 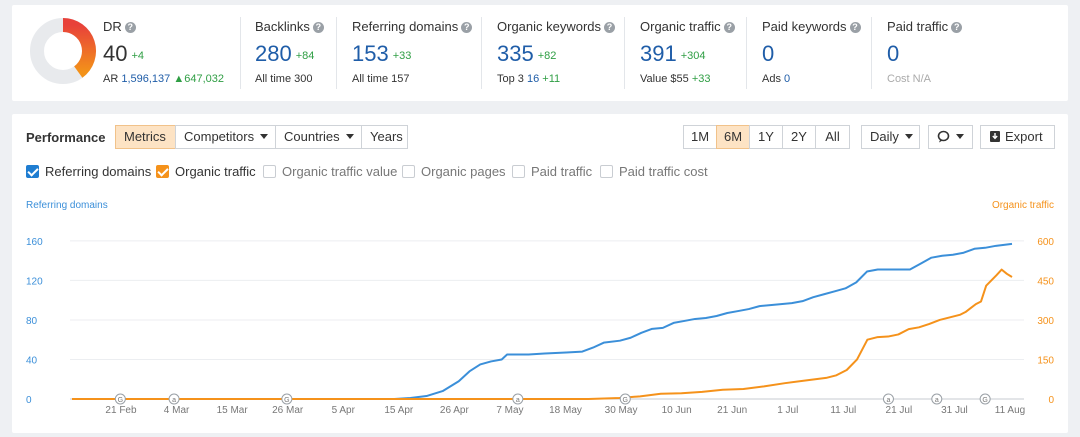 I want to click on export-button: Export, so click(x=1017, y=137).